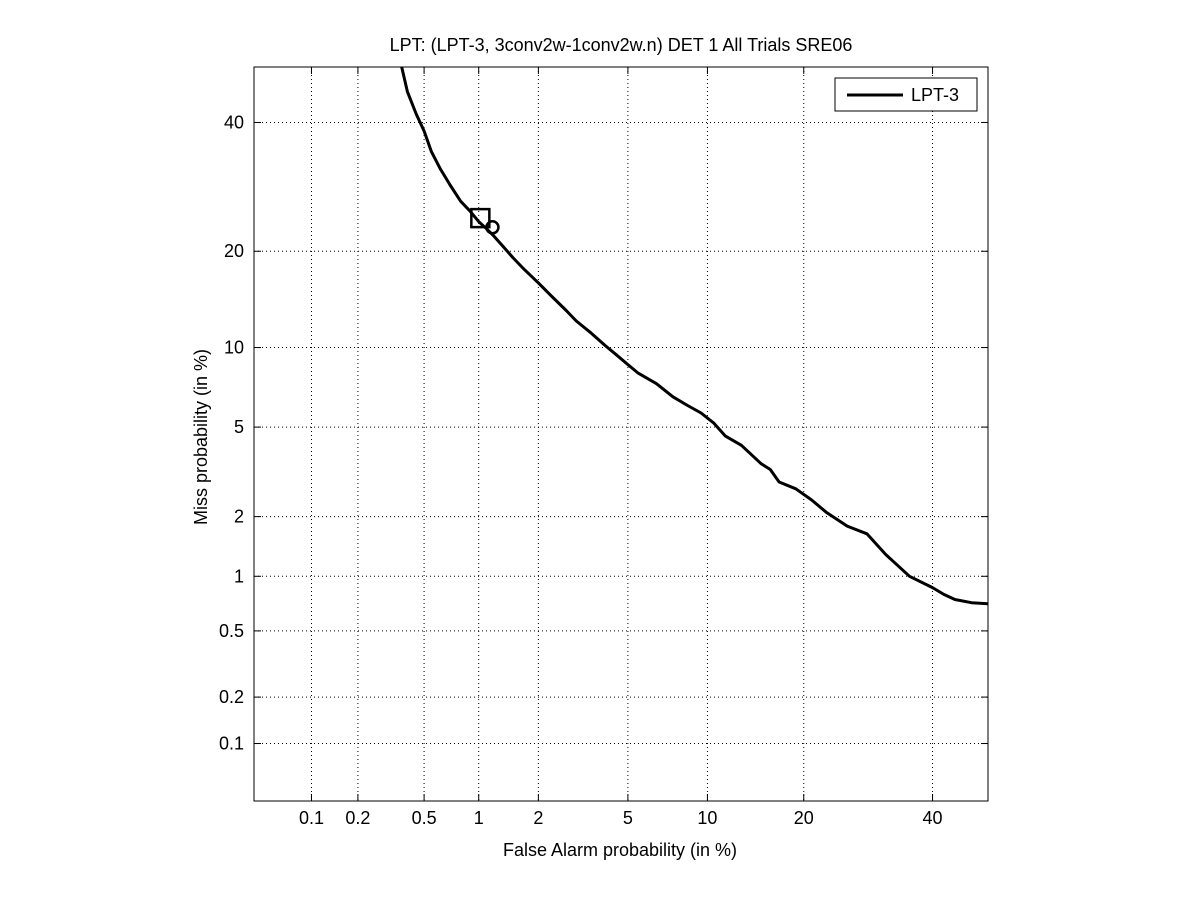 Image resolution: width=1201 pixels, height=900 pixels. I want to click on x-tick-label: 40, so click(933, 818).